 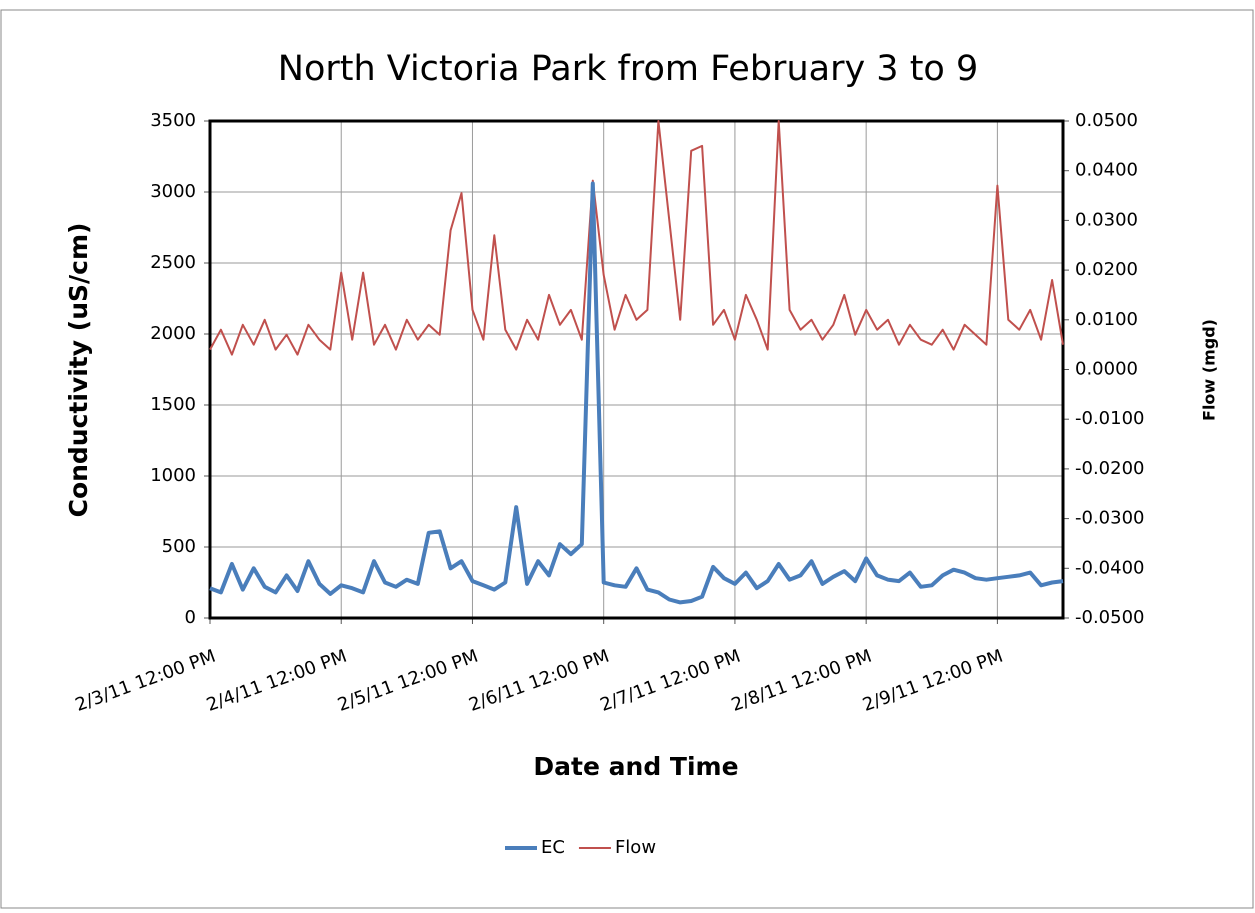 I want to click on y2-tick-label: -0.0400, so click(x=1109, y=567).